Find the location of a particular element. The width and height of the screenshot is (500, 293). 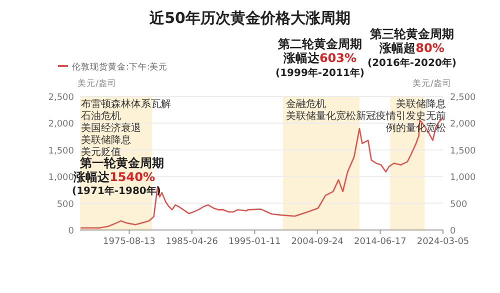

y2-tick-label: 0 is located at coordinates (453, 231).